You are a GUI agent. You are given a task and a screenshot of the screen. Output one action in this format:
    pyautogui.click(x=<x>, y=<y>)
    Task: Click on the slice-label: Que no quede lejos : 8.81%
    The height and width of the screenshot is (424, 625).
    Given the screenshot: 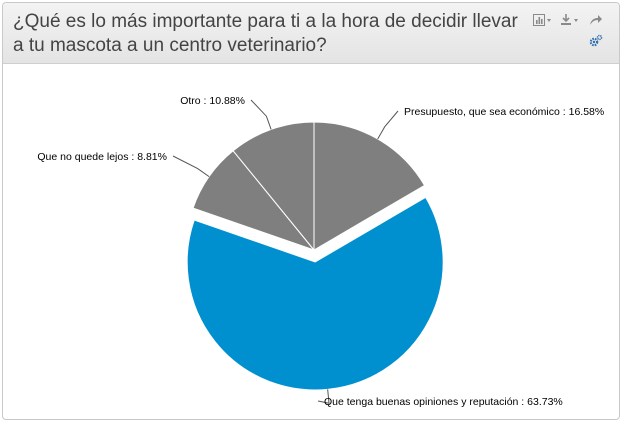 What is the action you would take?
    pyautogui.click(x=102, y=157)
    